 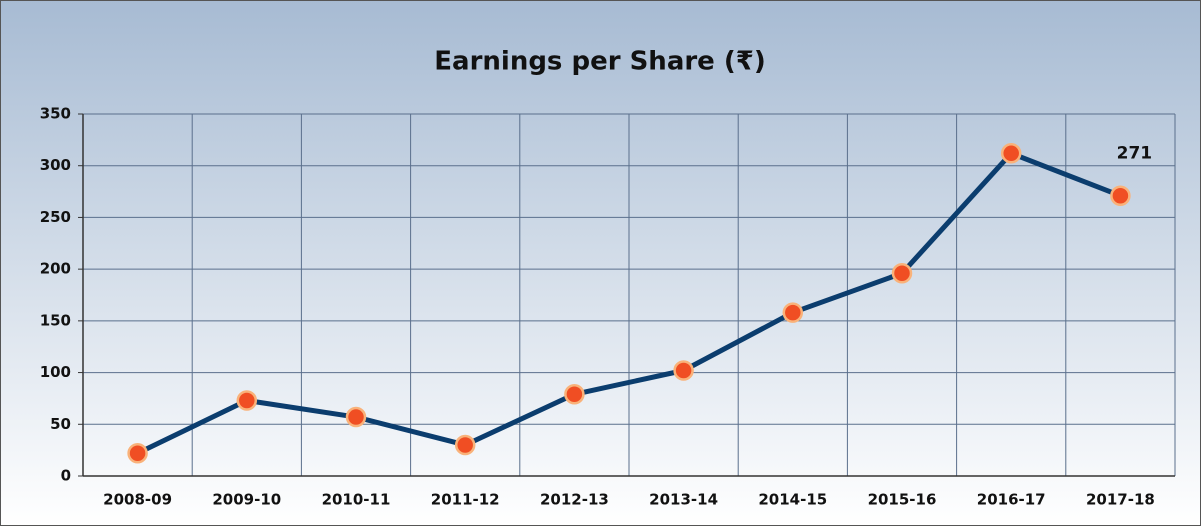 I want to click on x-tick-label: 2016-17, so click(x=1011, y=500).